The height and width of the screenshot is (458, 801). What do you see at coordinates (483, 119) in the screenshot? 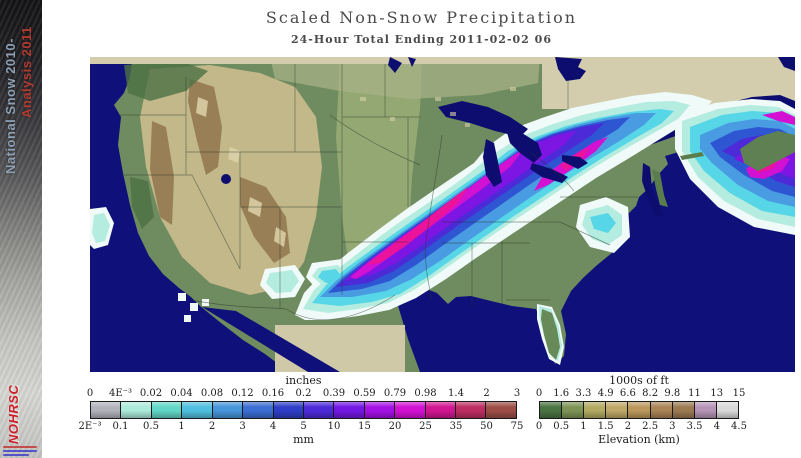
I see `lake-superior` at bounding box center [483, 119].